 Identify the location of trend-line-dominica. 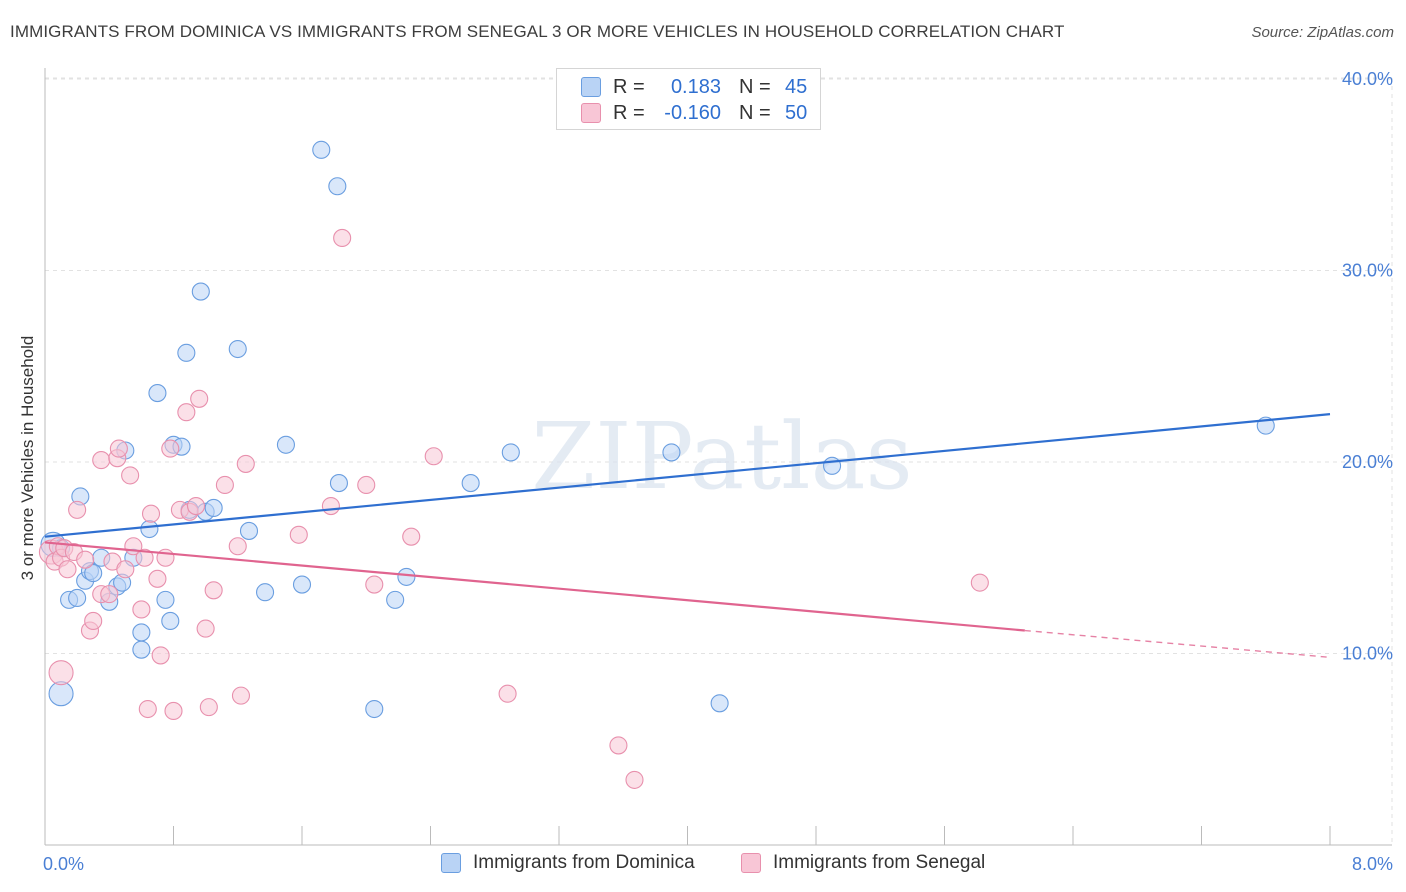
(687, 475).